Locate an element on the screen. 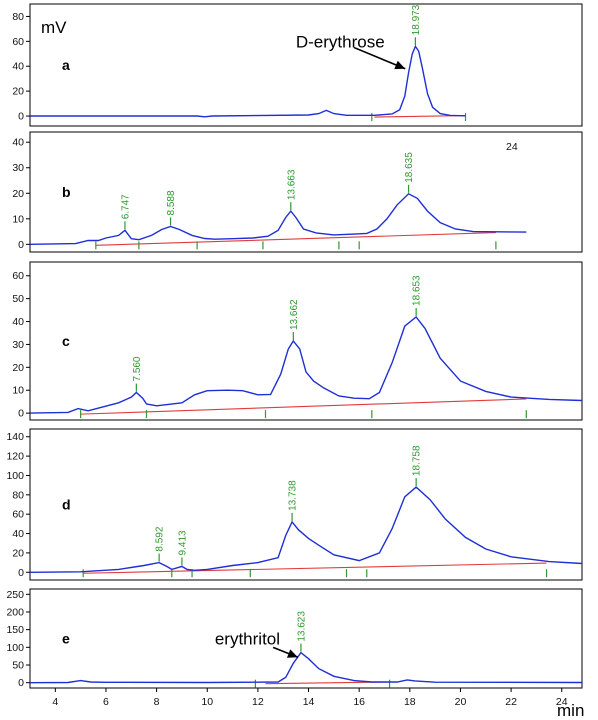  panel-frame is located at coordinates (306, 638).